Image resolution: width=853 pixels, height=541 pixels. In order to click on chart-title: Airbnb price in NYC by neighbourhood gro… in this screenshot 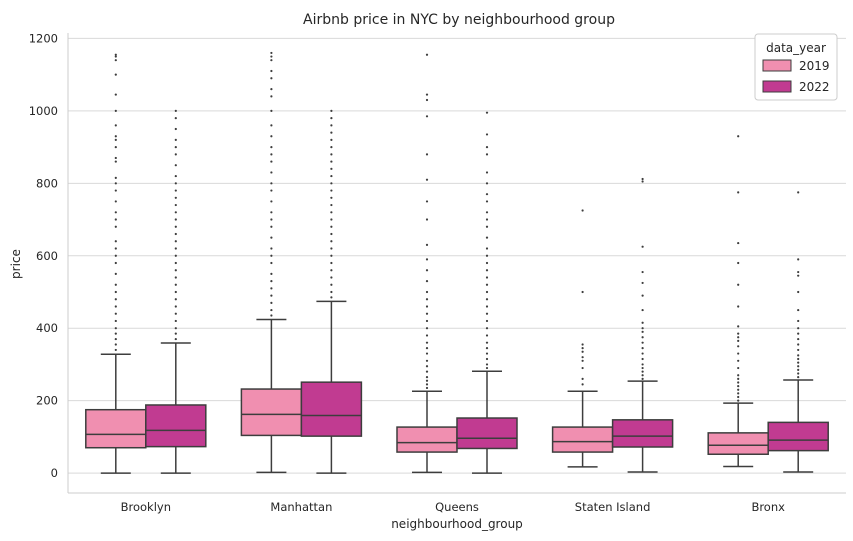, I will do `click(459, 20)`.